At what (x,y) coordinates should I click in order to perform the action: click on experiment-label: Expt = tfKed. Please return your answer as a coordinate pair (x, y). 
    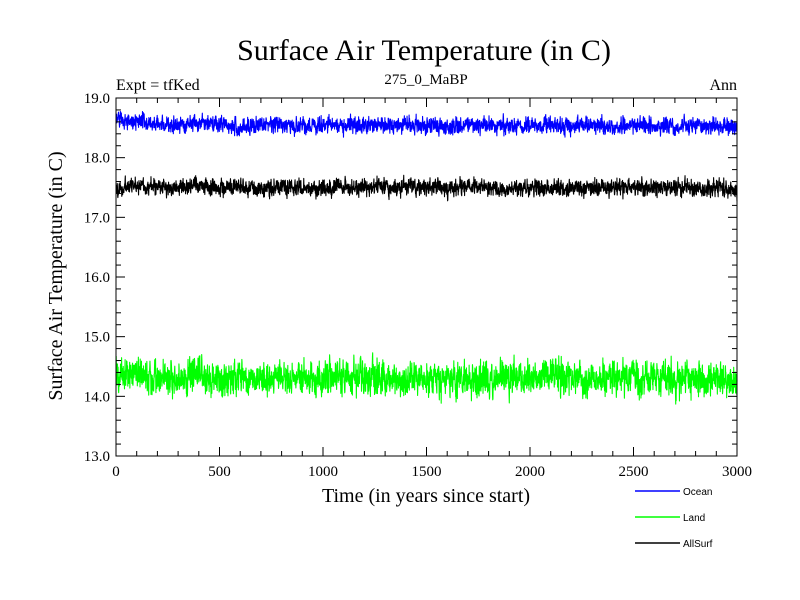
    Looking at the image, I should click on (158, 85).